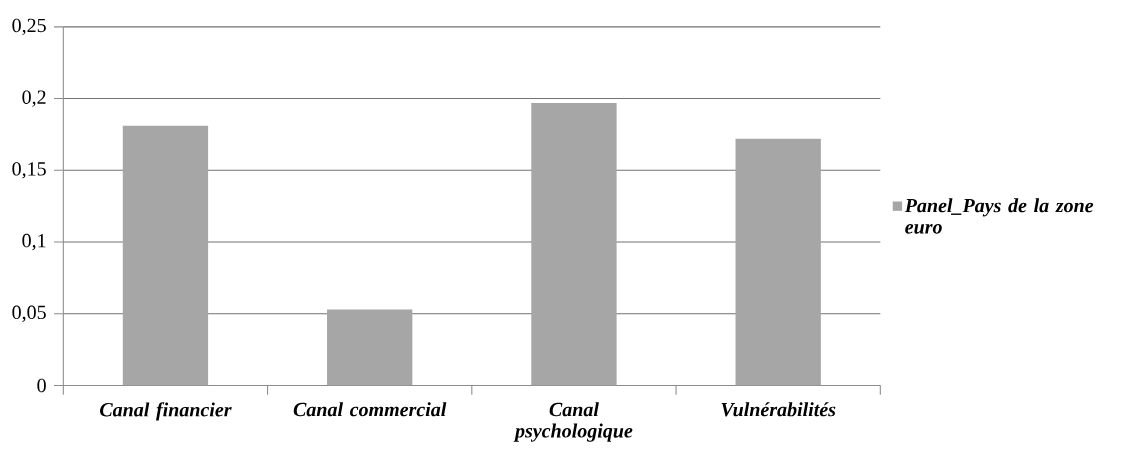  I want to click on legend-label: Panel_Pays de la zone euro, so click(999, 216).